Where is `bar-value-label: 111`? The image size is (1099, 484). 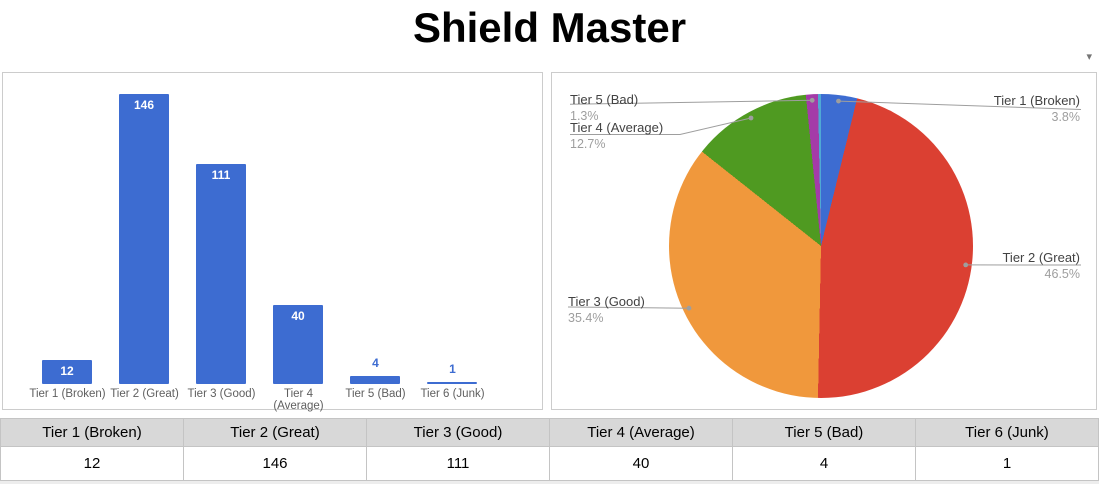 bar-value-label: 111 is located at coordinates (221, 175).